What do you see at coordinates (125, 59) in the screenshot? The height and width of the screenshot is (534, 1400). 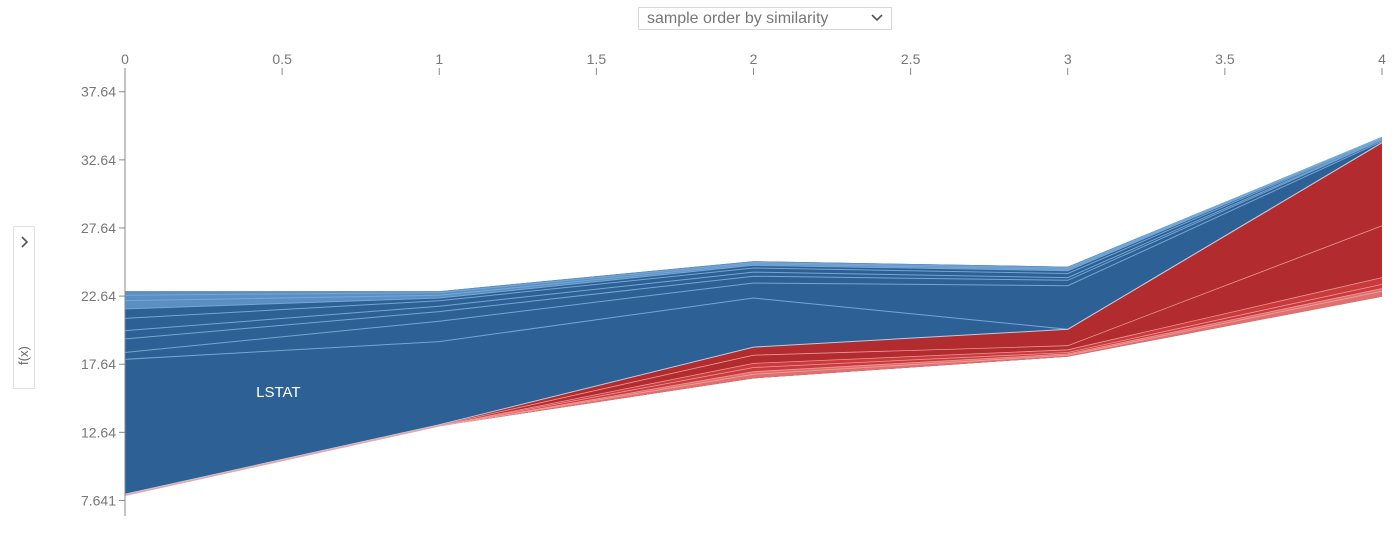 I see `x-tick-label-0: 0` at bounding box center [125, 59].